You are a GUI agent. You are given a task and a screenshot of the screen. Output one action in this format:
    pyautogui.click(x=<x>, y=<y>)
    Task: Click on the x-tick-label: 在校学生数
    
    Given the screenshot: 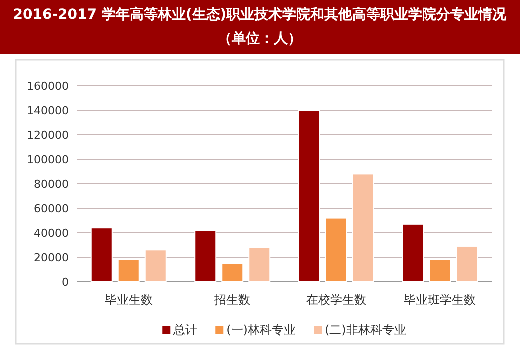 What is the action you would take?
    pyautogui.click(x=336, y=300)
    